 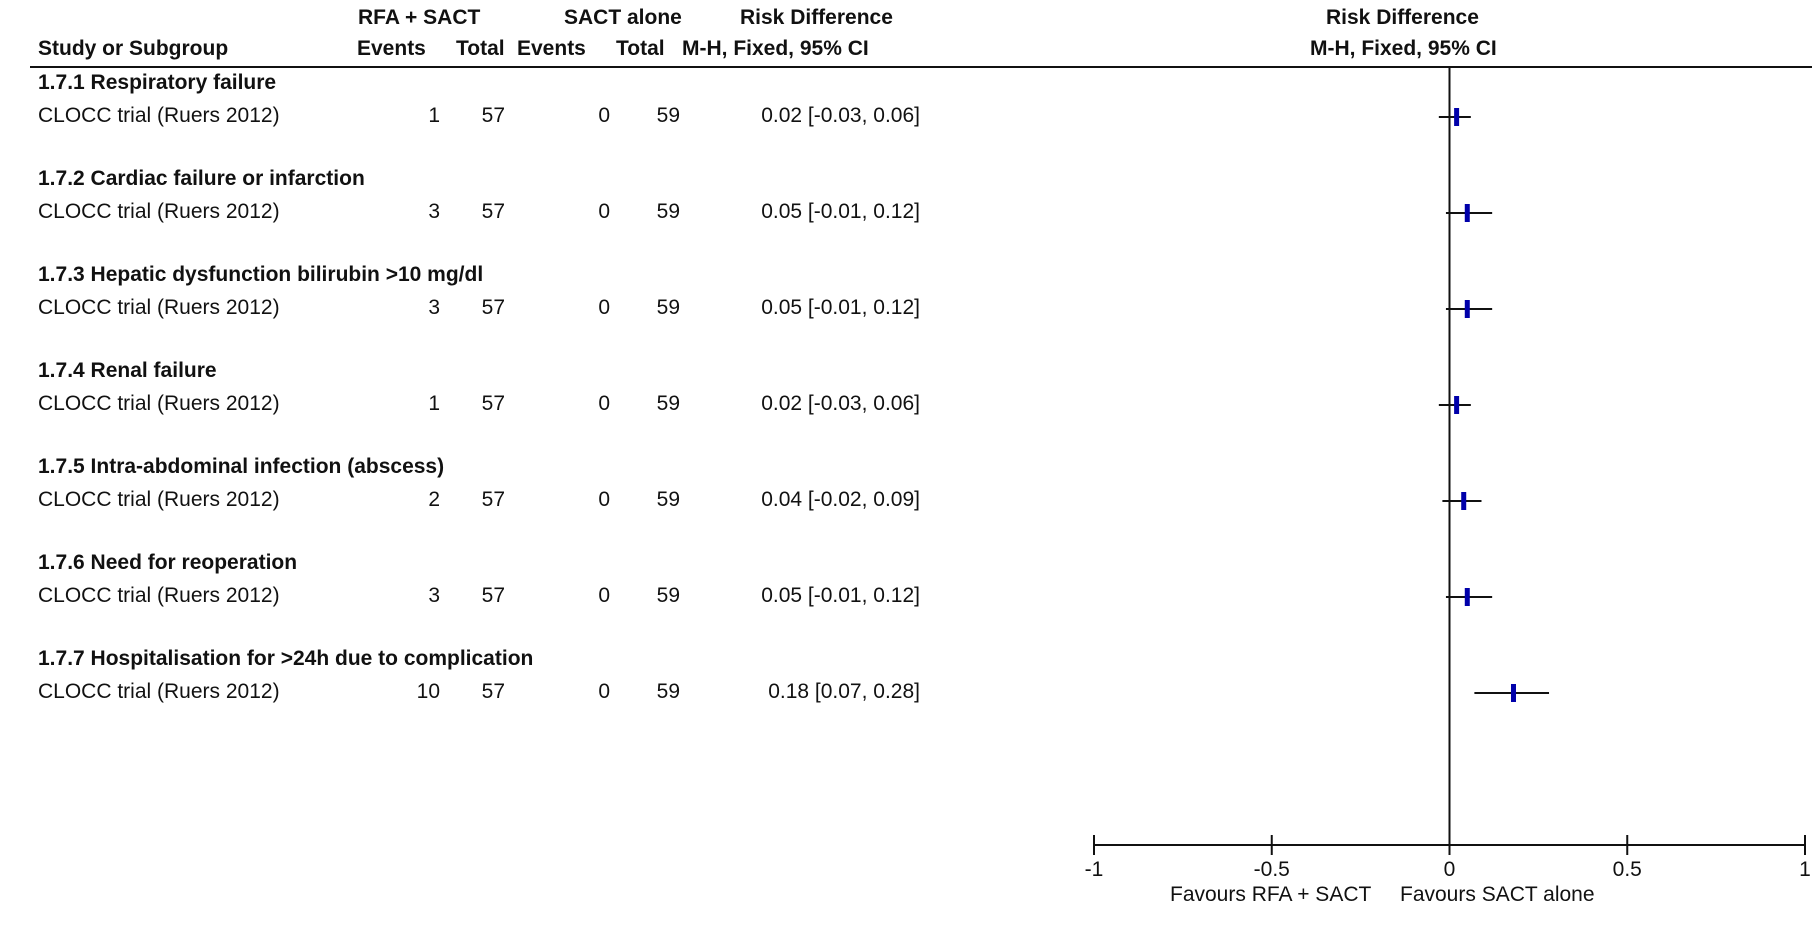 What do you see at coordinates (1450, 869) in the screenshot?
I see `x-tick-label: 0` at bounding box center [1450, 869].